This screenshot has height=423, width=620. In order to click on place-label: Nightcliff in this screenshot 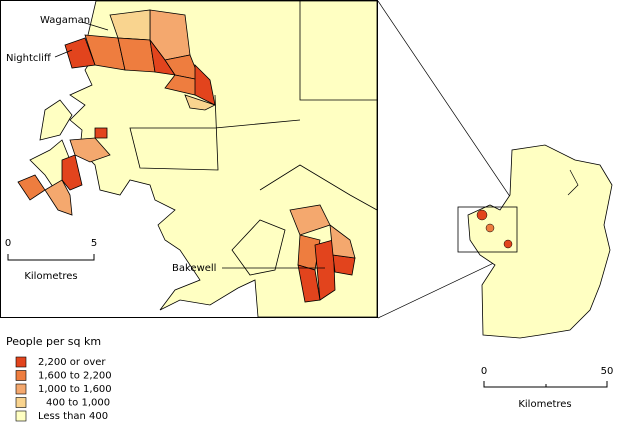, I will do `click(29, 58)`.